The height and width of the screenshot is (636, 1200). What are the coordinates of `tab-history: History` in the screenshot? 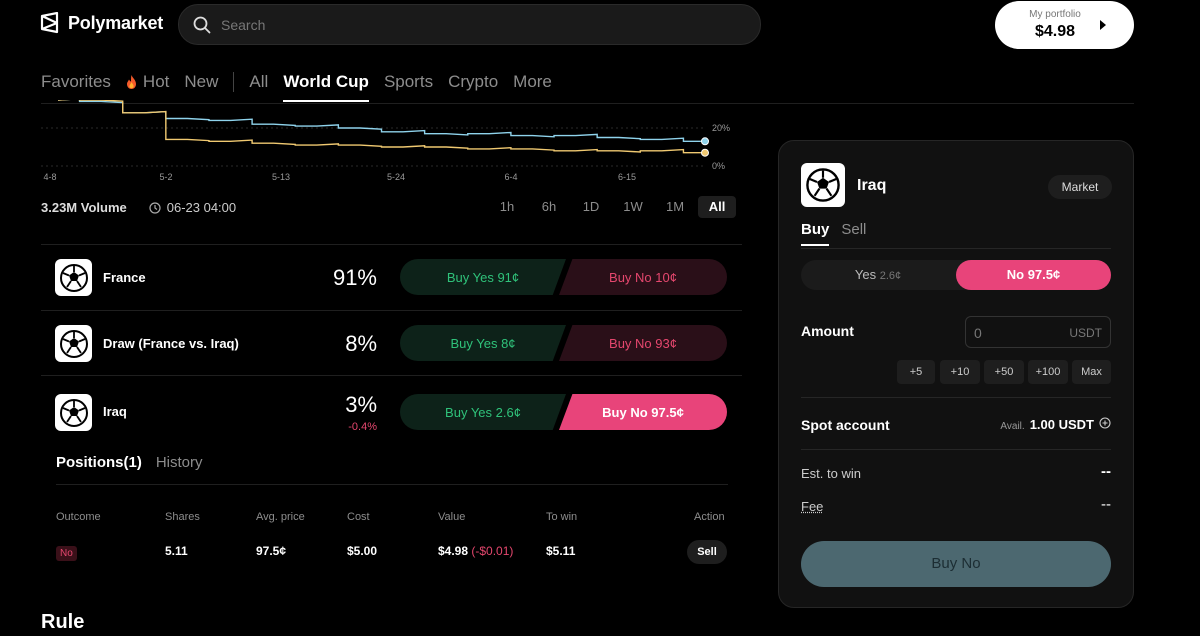 It's located at (179, 462).